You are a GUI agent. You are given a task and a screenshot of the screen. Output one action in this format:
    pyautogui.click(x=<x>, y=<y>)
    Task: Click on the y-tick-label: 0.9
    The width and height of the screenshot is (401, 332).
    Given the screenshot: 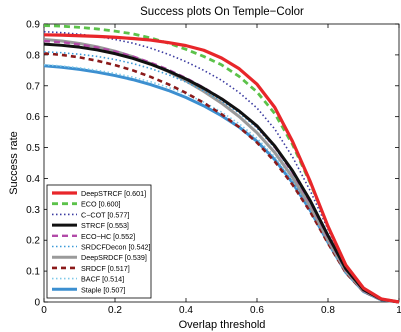 What is the action you would take?
    pyautogui.click(x=33, y=25)
    